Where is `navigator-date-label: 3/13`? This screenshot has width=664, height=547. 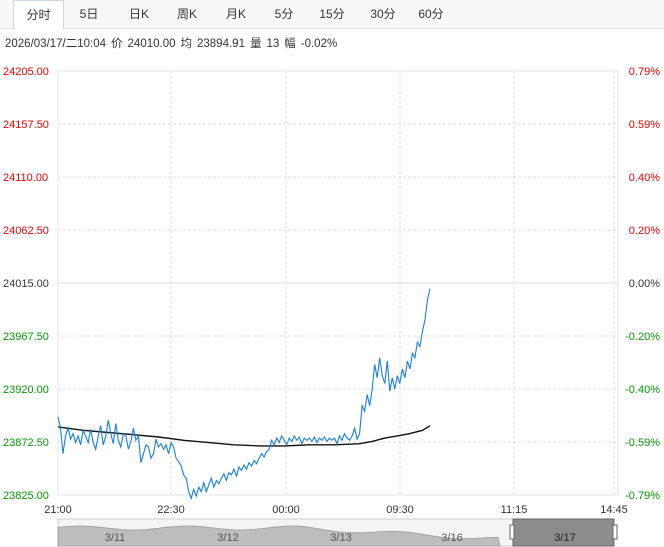
navigator-date-label: 3/13 is located at coordinates (340, 538).